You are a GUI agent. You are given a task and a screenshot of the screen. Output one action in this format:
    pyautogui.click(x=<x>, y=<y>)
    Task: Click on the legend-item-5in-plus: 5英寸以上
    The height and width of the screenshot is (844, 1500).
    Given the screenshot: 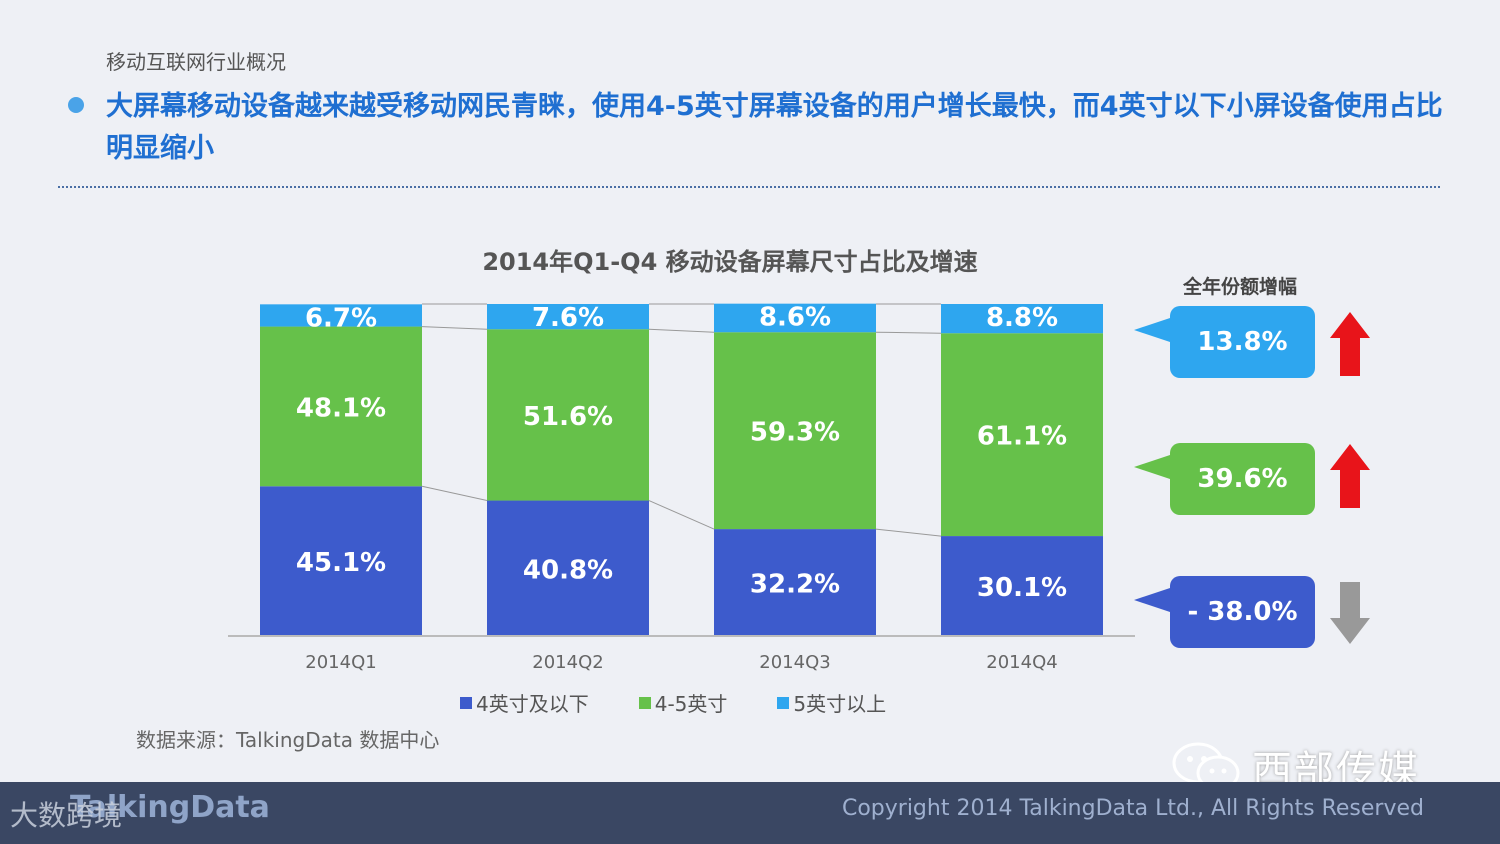 What is the action you would take?
    pyautogui.click(x=831, y=702)
    